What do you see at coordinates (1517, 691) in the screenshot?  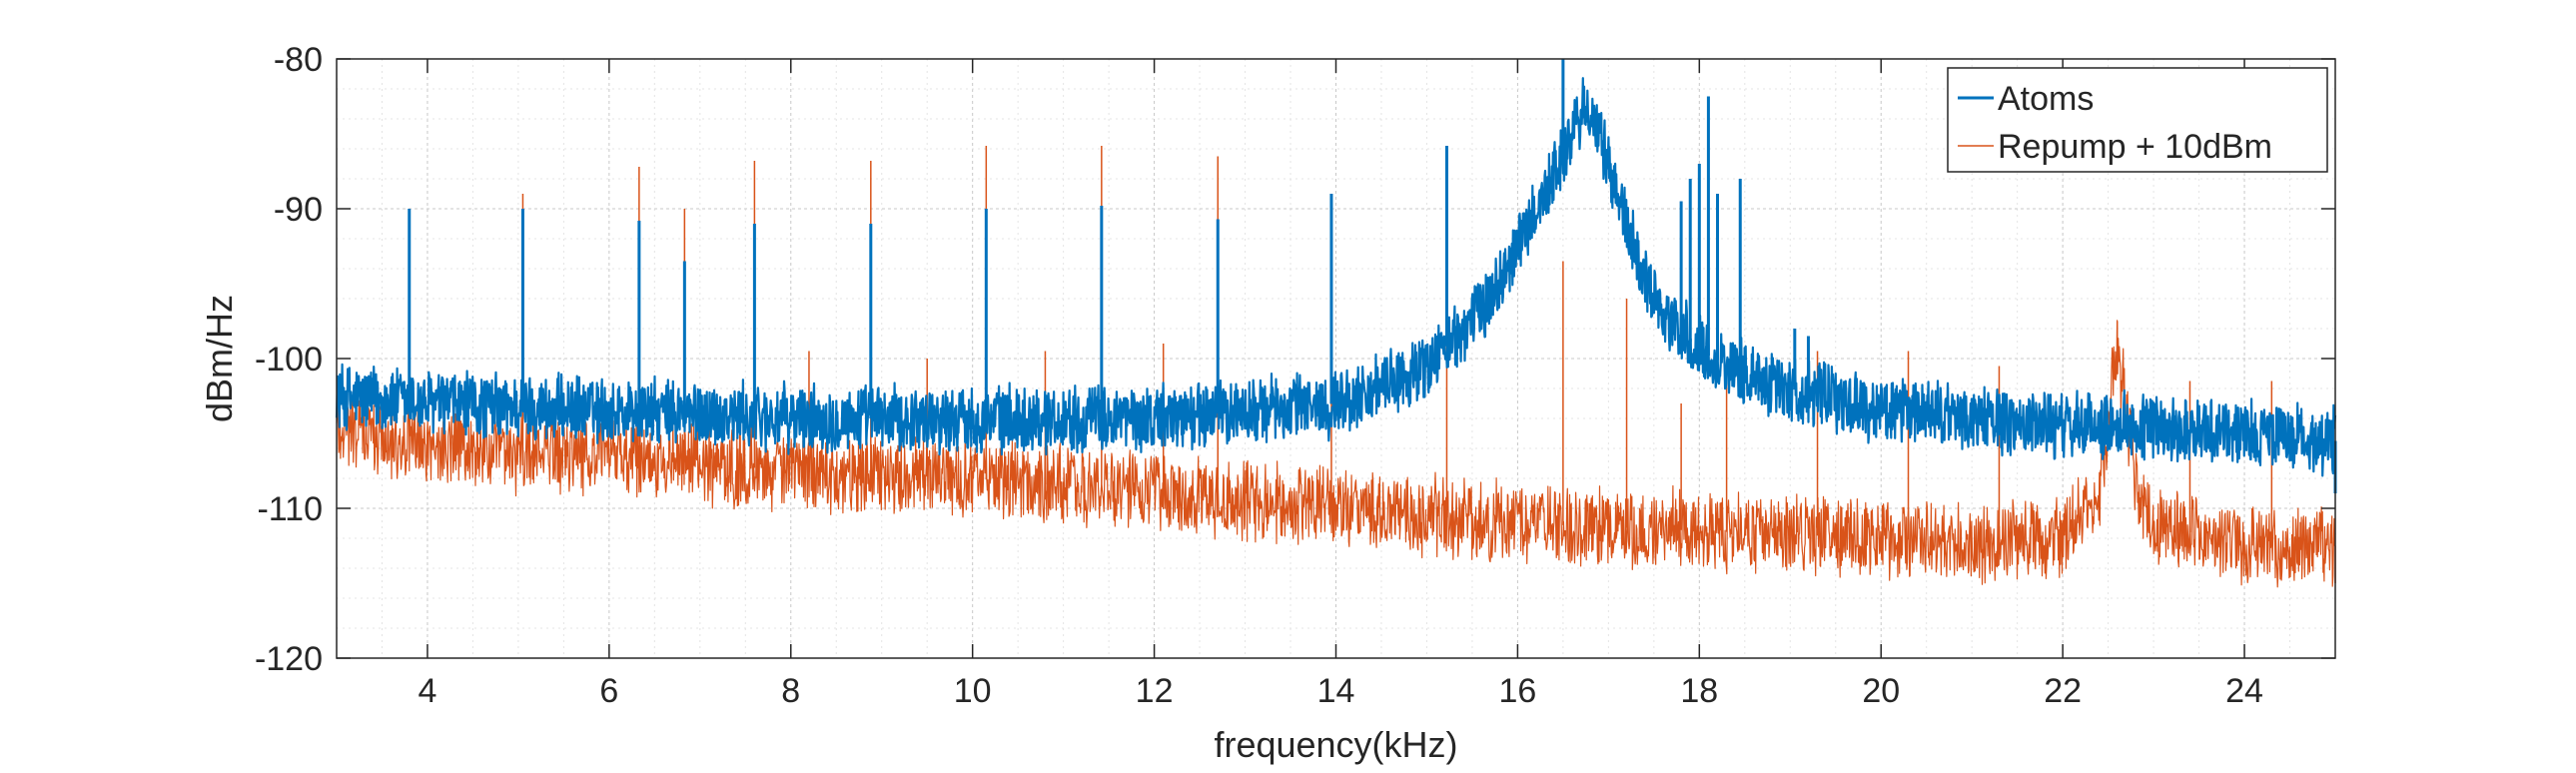 I see `x-tick-label: 16` at bounding box center [1517, 691].